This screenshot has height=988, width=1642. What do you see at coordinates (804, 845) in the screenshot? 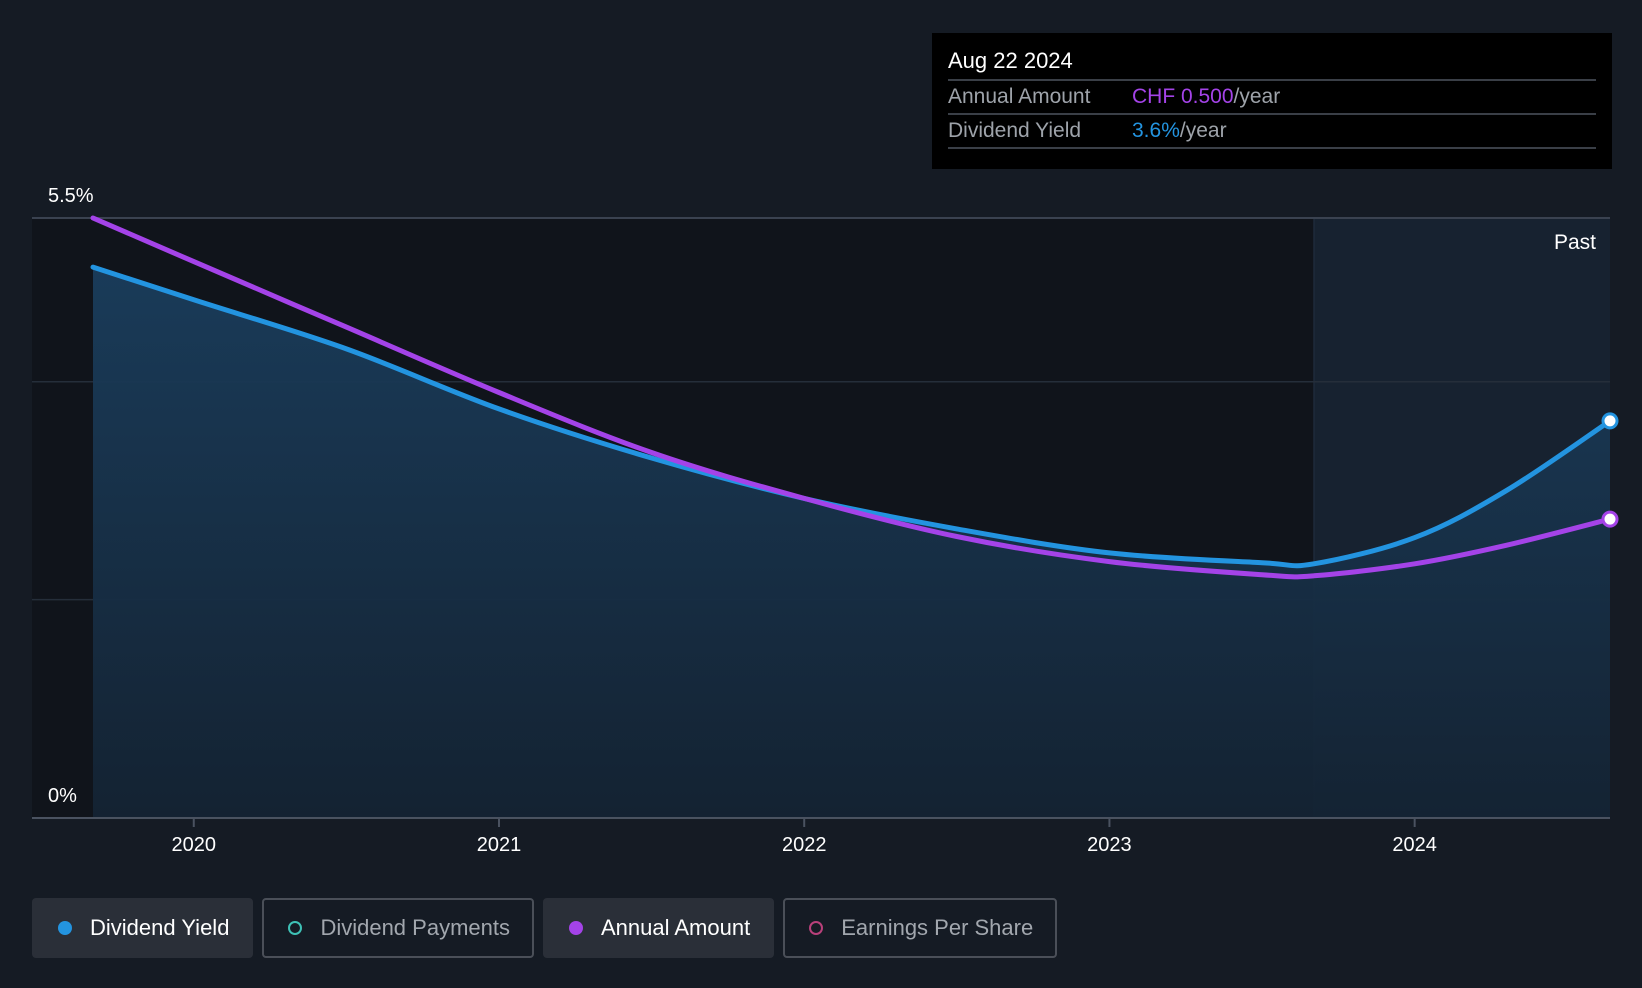
I see `x-tick-label: 2022` at bounding box center [804, 845].